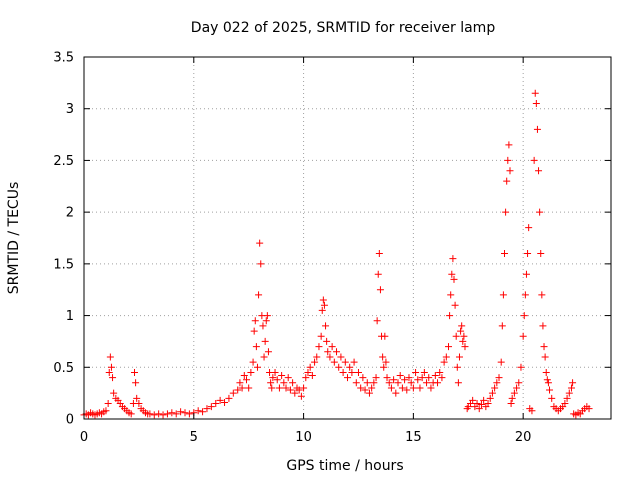 This screenshot has width=640, height=485. Describe the element at coordinates (413, 437) in the screenshot. I see `x-tick-label: 15` at that location.